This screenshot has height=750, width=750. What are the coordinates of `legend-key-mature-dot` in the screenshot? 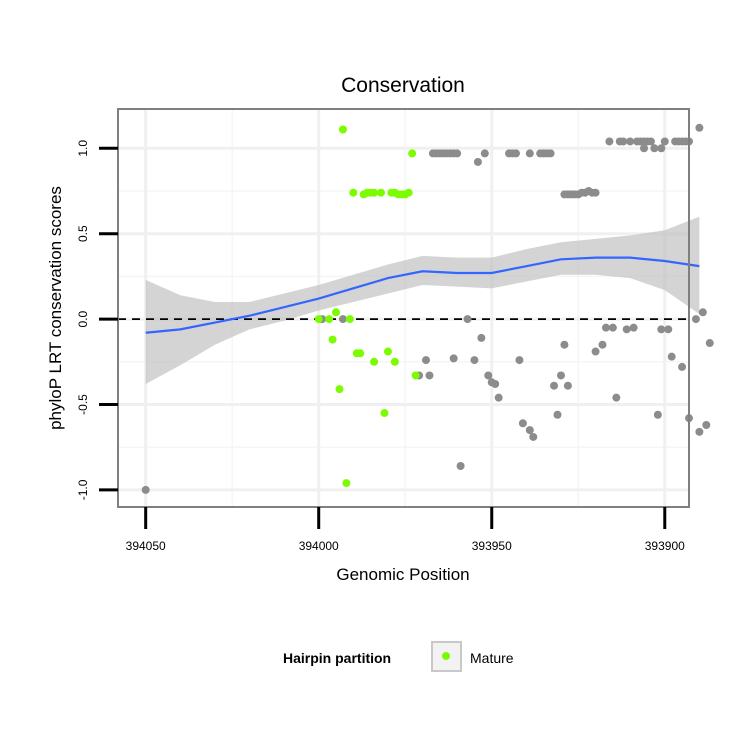 It's located at (446, 656).